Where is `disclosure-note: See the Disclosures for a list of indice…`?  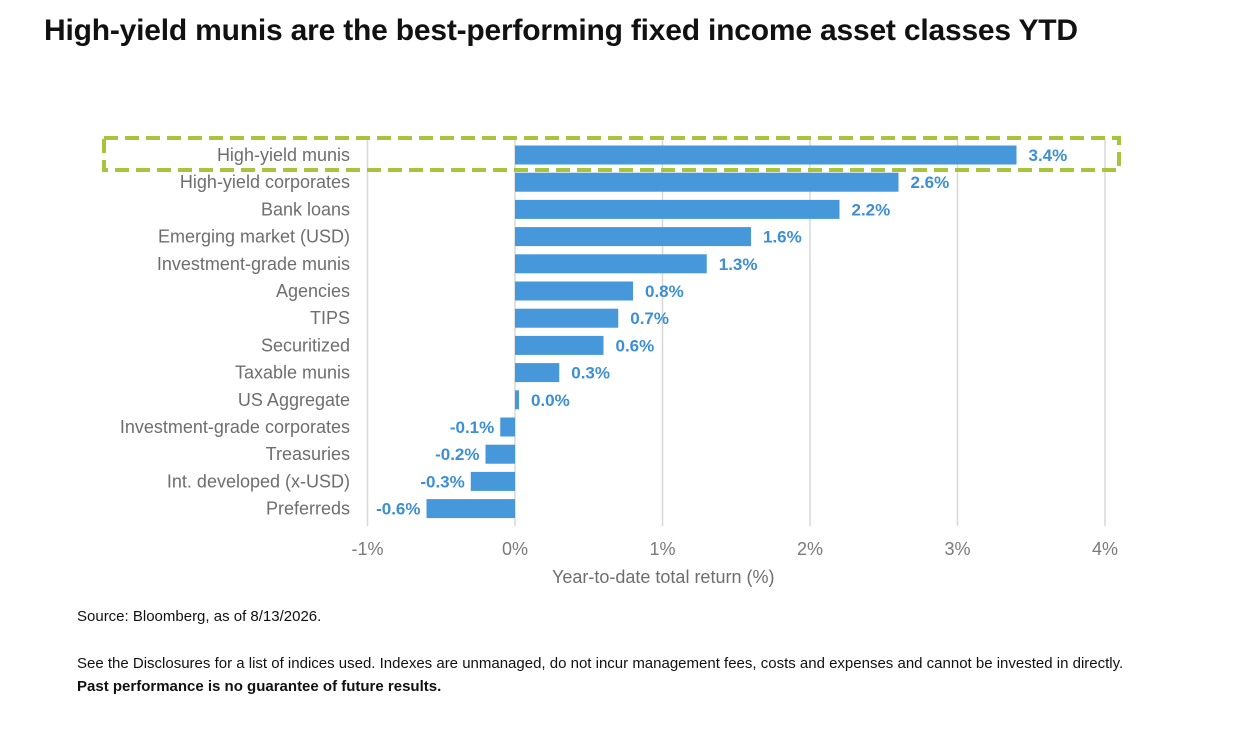
disclosure-note: See the Disclosures for a list of indice… is located at coordinates (607, 675).